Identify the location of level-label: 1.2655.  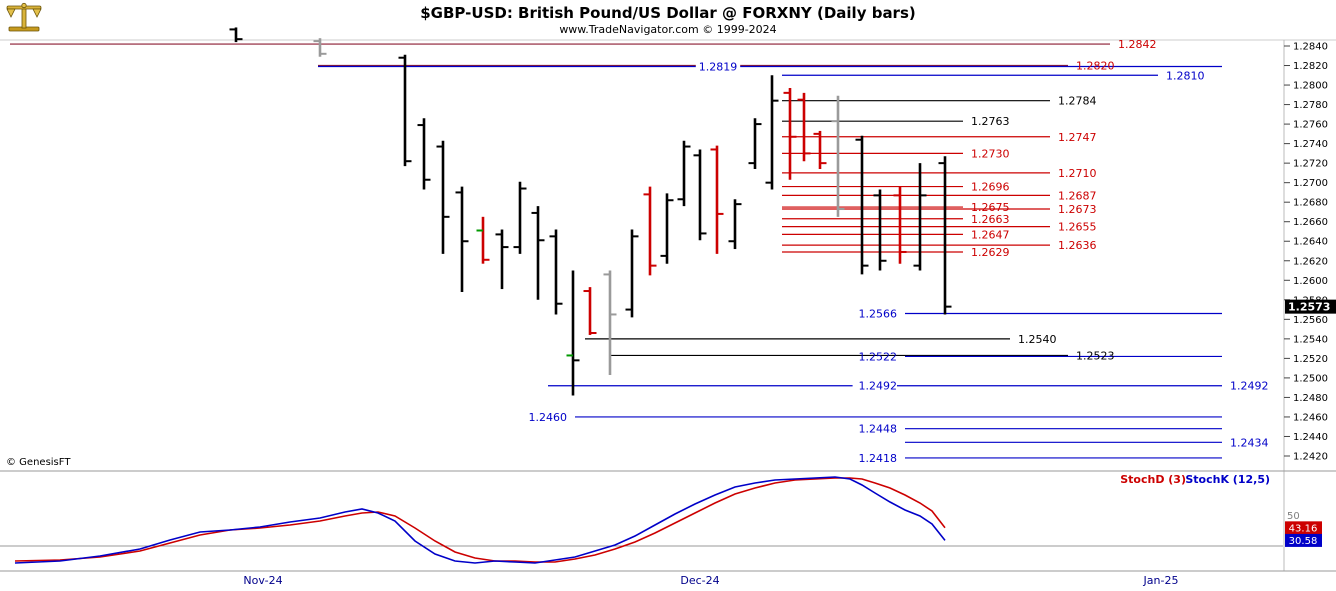
(1077, 227).